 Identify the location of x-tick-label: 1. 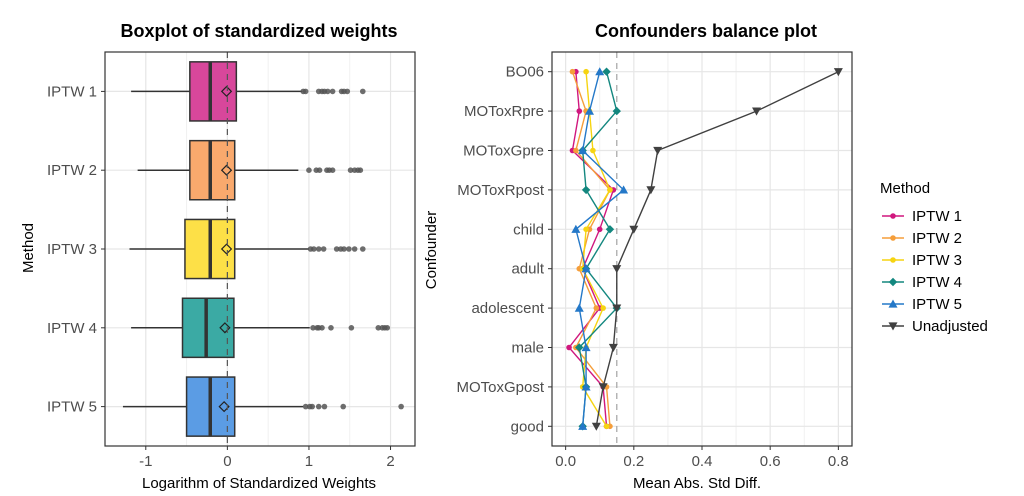
(309, 461).